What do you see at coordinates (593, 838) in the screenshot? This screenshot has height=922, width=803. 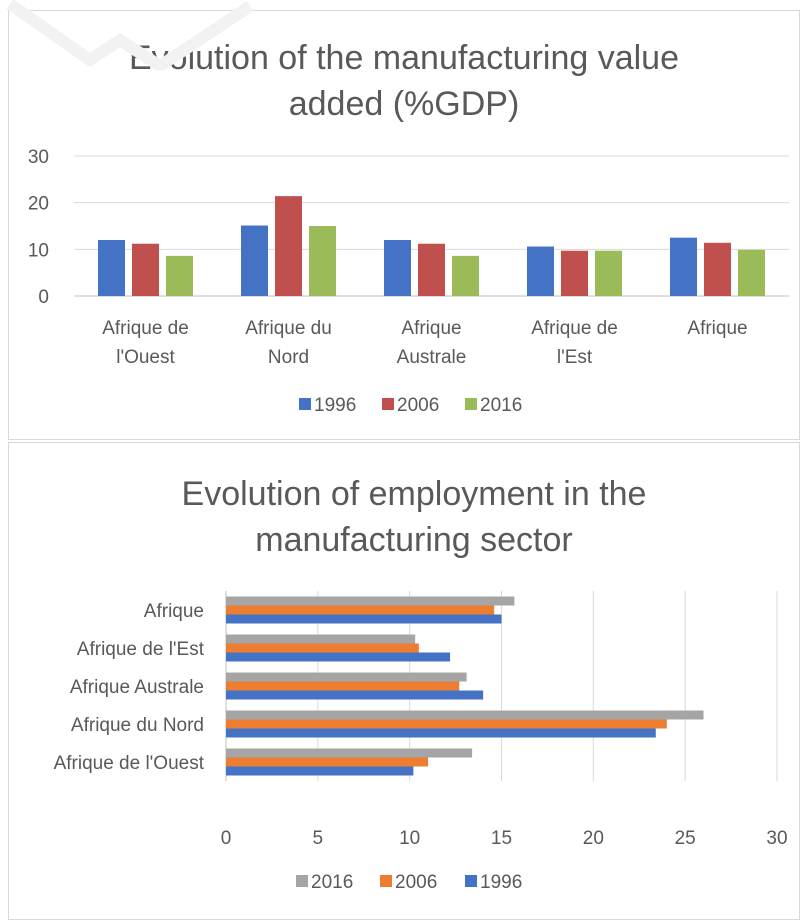 I see `x-tick-label: 20` at bounding box center [593, 838].